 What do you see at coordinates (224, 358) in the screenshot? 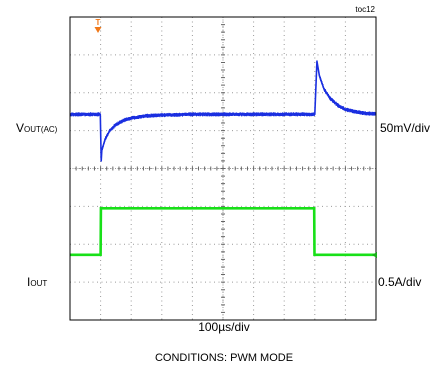
I see `conditions-note: CONDITIONS: PWM MODE` at bounding box center [224, 358].